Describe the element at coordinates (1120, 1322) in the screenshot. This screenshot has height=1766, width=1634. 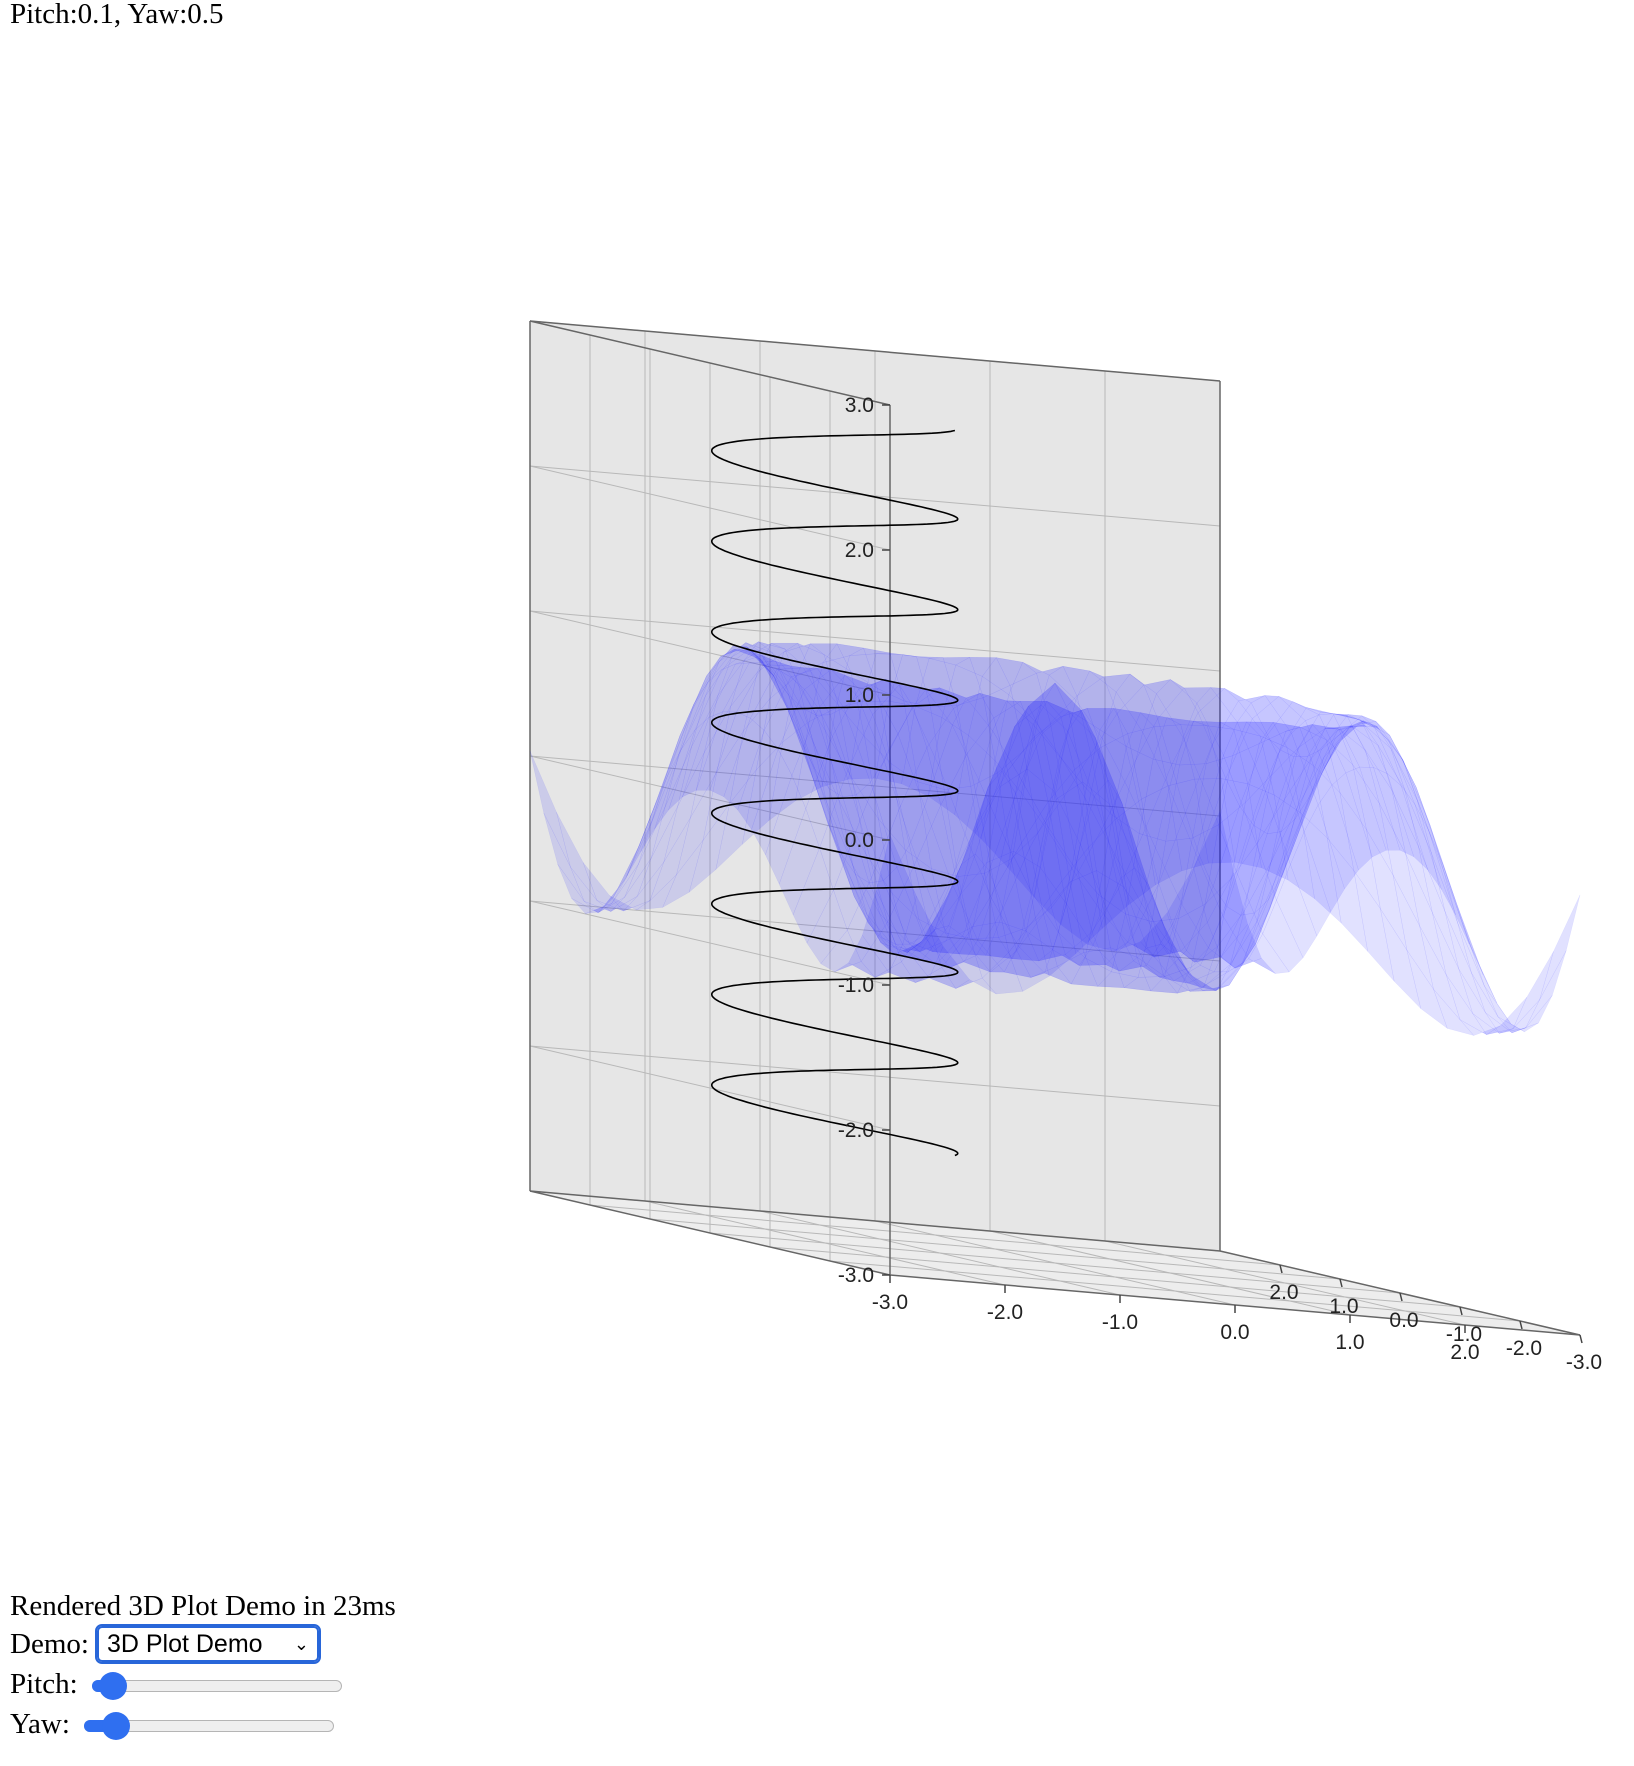
I see `x-tick-label: -1.0` at that location.